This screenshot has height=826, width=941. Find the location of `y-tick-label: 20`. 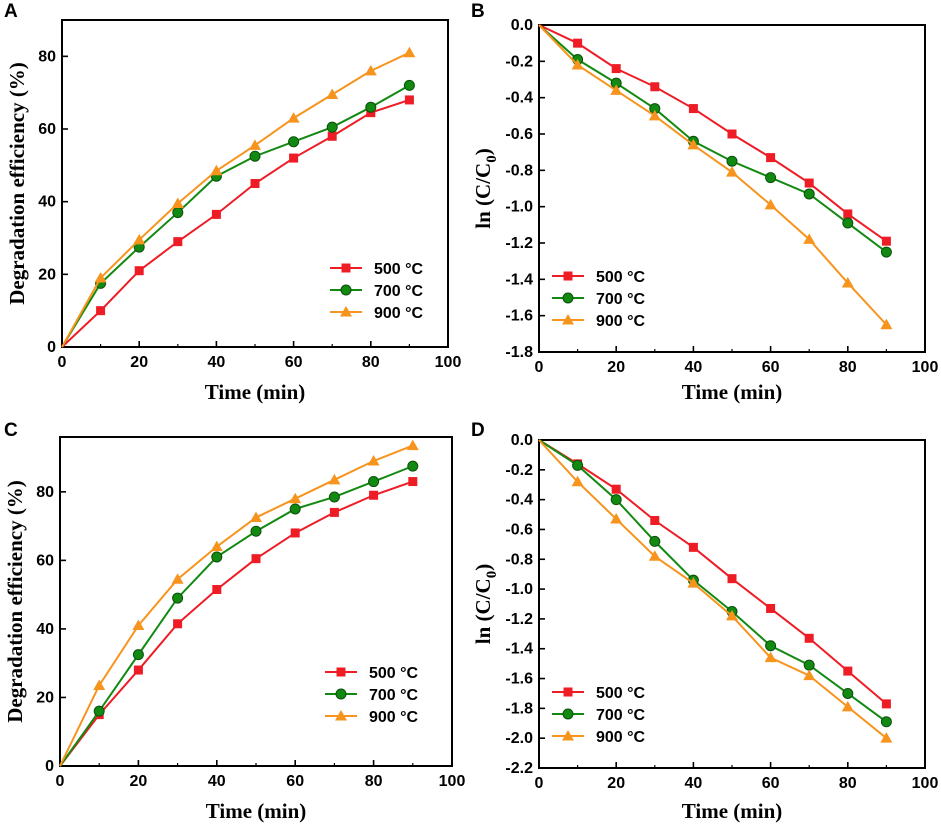

y-tick-label: 20 is located at coordinates (47, 274).